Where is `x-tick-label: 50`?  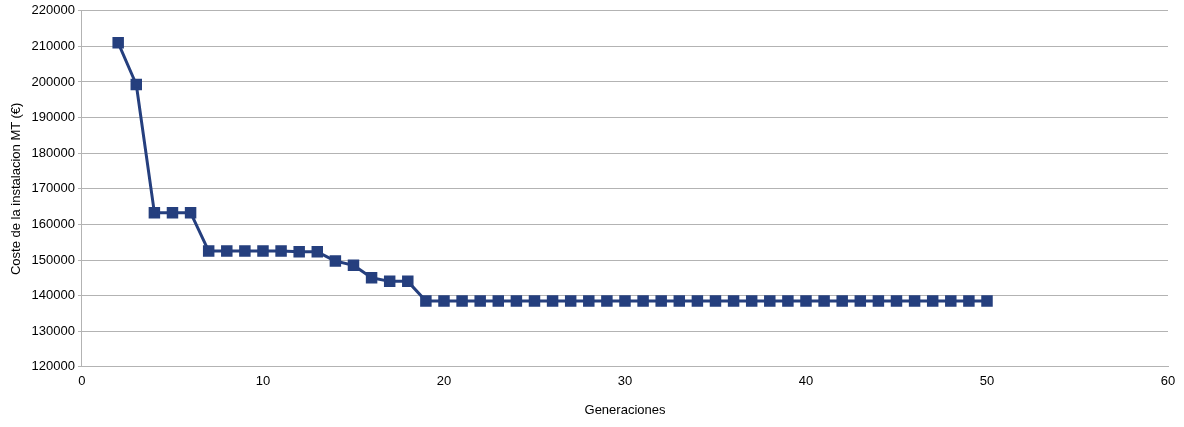
x-tick-label: 50 is located at coordinates (987, 381).